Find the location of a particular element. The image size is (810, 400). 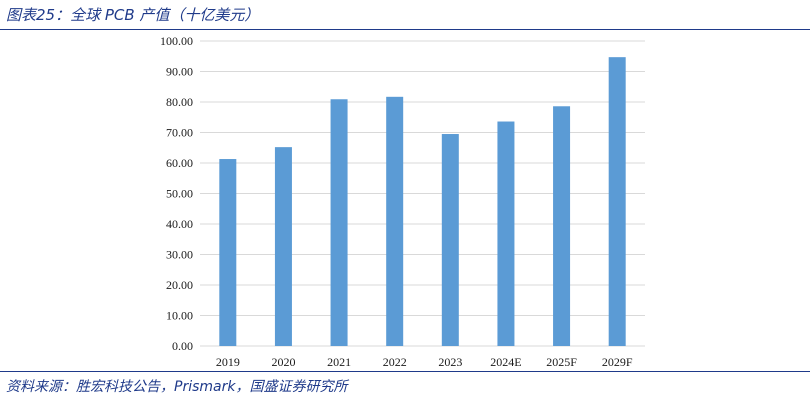

y-tick-label: 0.00 is located at coordinates (182, 346).